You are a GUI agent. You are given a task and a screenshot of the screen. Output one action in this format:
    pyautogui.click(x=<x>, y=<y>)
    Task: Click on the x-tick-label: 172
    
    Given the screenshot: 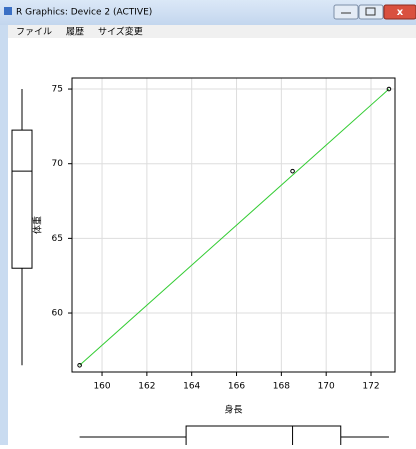 What is the action you would take?
    pyautogui.click(x=370, y=387)
    